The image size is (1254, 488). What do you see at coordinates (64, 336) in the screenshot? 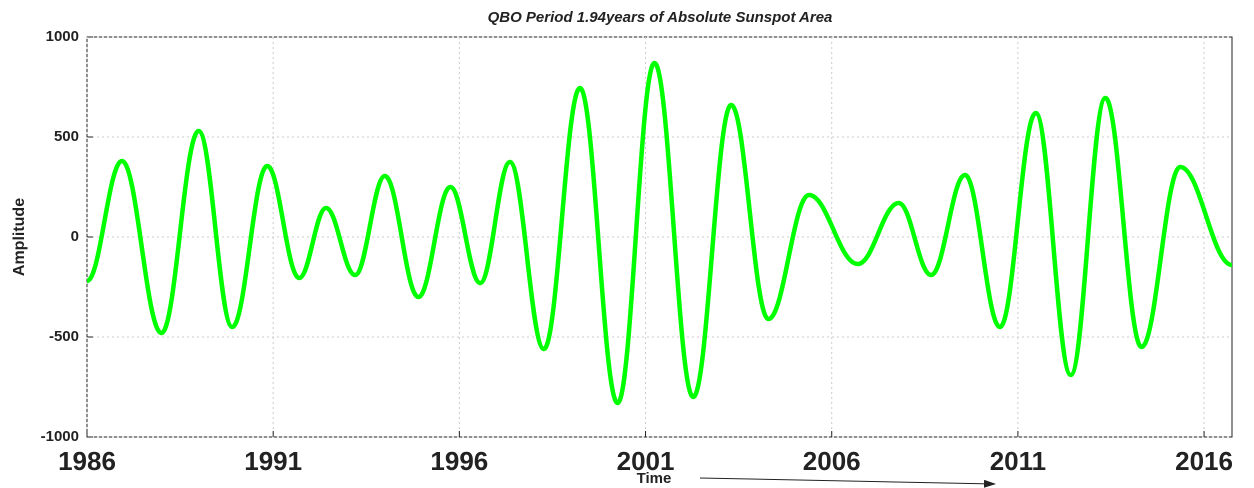
I see `y-tick-label: -500` at bounding box center [64, 336].